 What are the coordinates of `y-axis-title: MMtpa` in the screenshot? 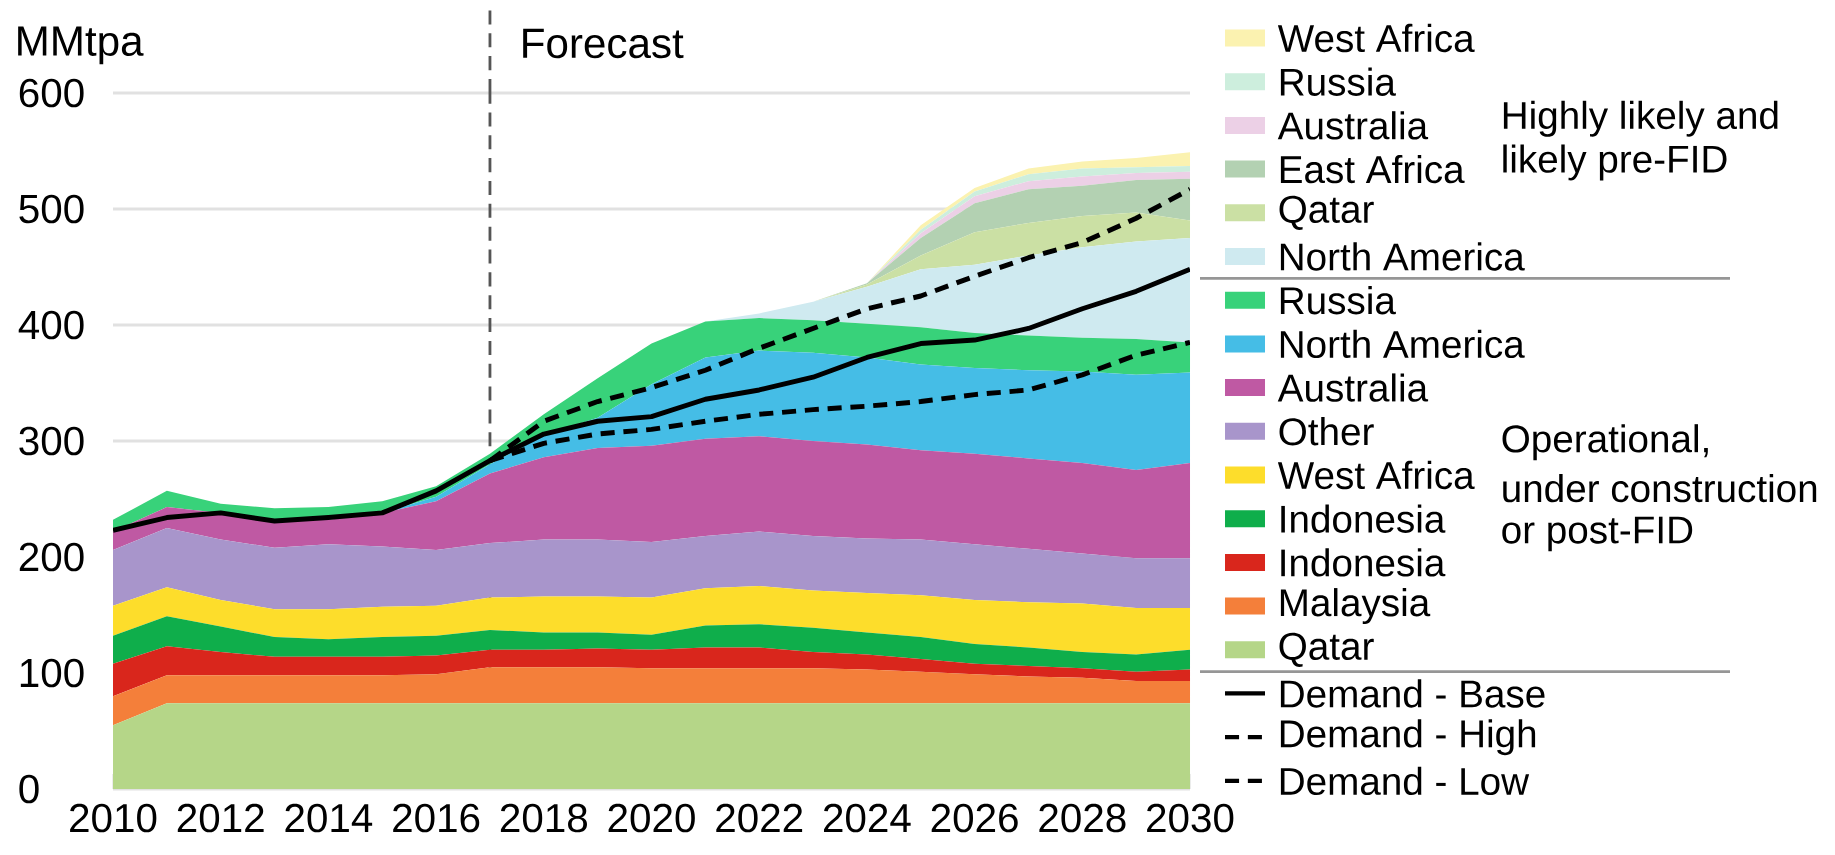 It's located at (81, 45).